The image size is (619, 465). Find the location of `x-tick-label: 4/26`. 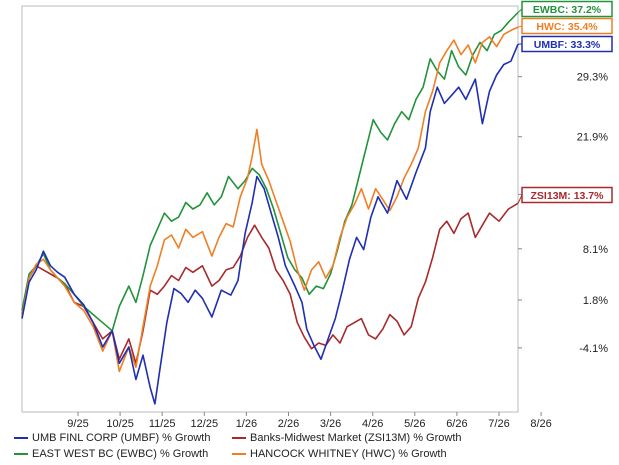

x-tick-label: 4/26 is located at coordinates (372, 424).